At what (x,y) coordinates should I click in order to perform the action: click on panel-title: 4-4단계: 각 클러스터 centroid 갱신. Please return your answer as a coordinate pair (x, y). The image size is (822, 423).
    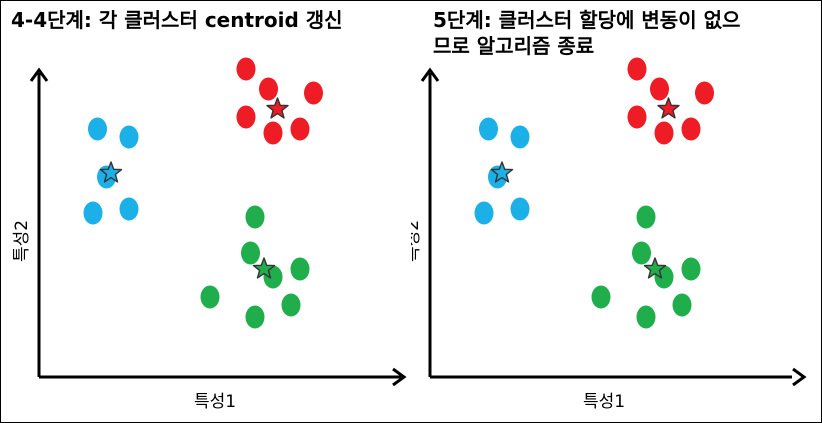
    Looking at the image, I should click on (177, 20).